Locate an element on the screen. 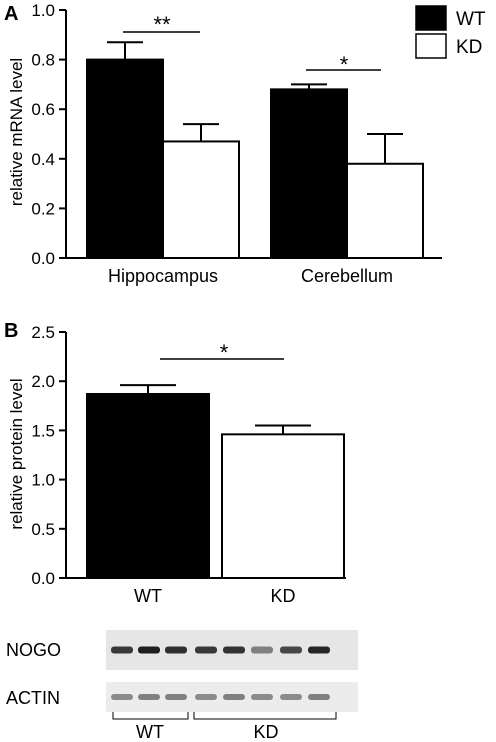 This screenshot has height=742, width=496. panel-a-label: A is located at coordinates (11, 14).